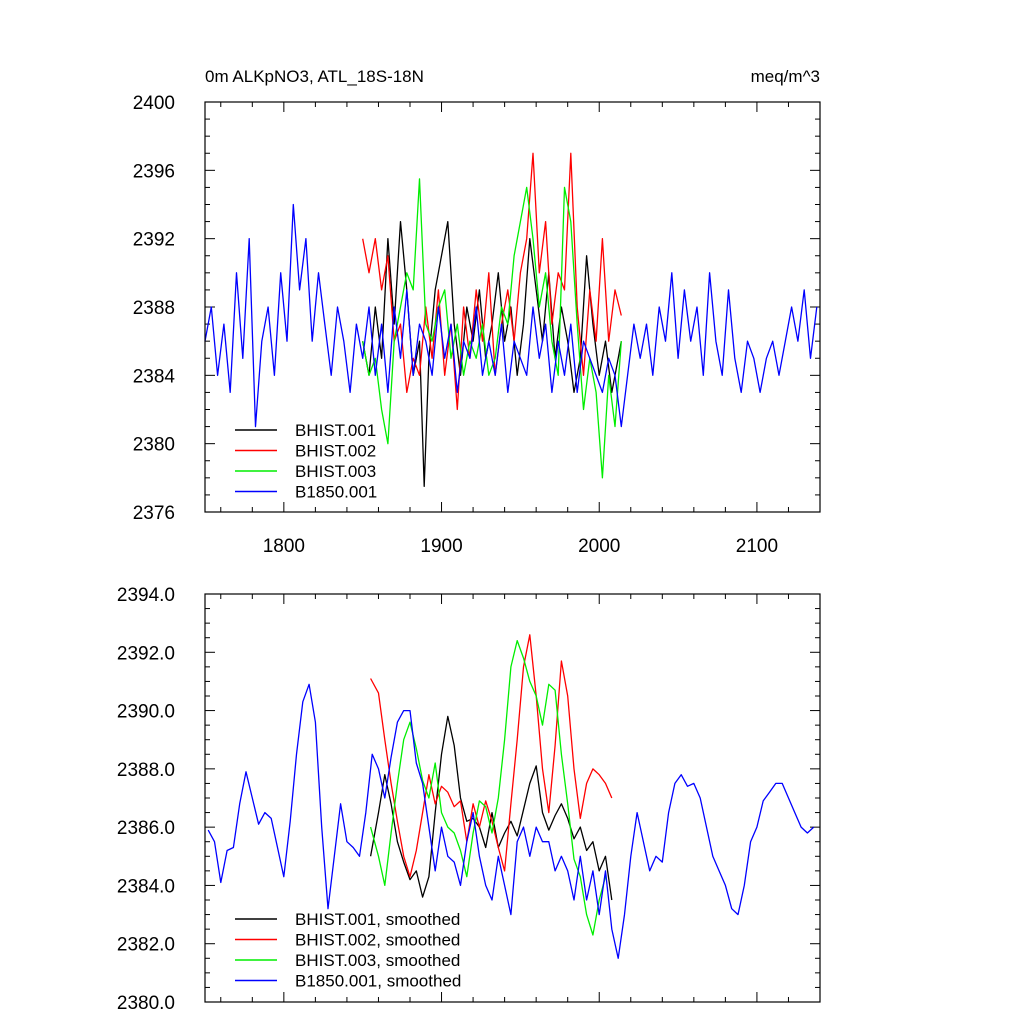 Image resolution: width=1024 pixels, height=1024 pixels. Describe the element at coordinates (154, 445) in the screenshot. I see `y-tick-label: 2380` at that location.